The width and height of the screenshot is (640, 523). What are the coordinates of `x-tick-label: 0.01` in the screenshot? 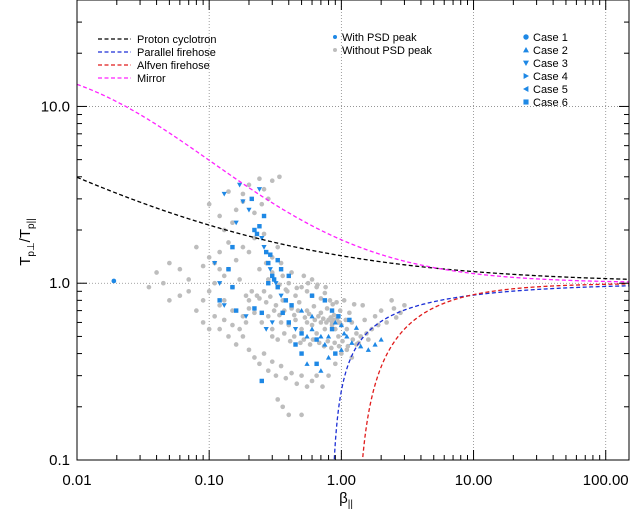 It's located at (76, 480).